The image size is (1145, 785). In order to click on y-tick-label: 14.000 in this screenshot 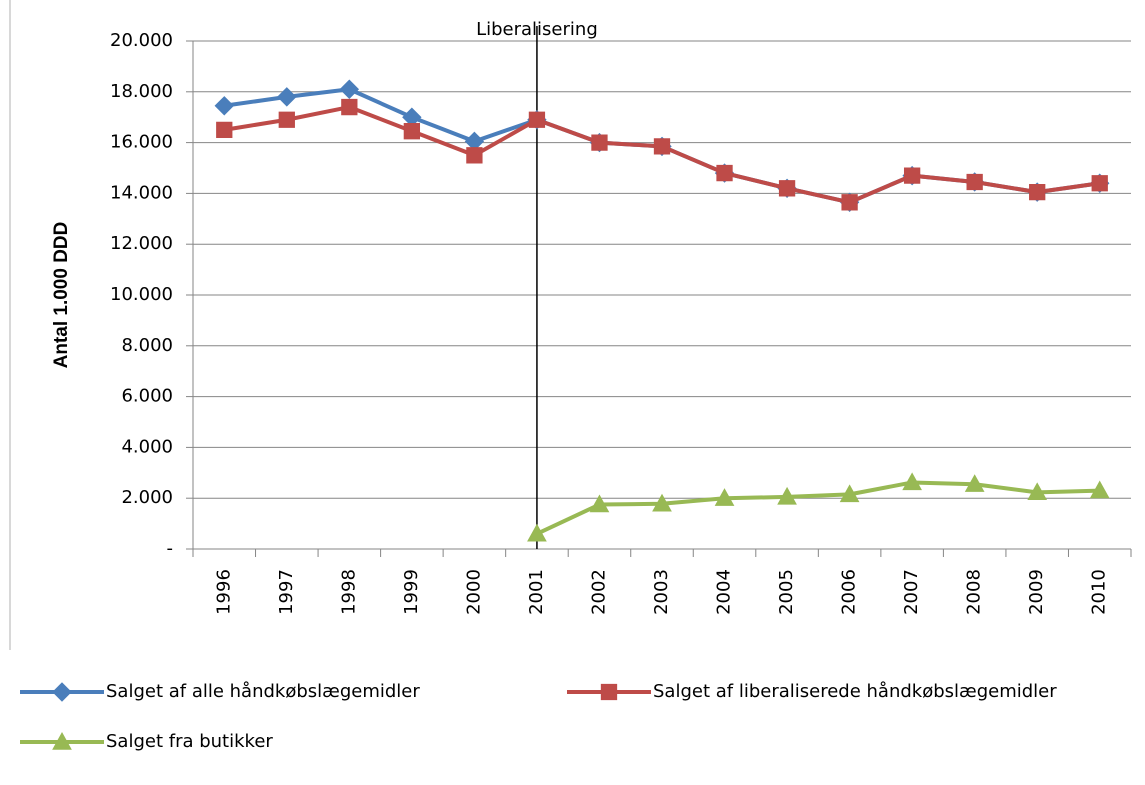, I will do `click(141, 192)`.